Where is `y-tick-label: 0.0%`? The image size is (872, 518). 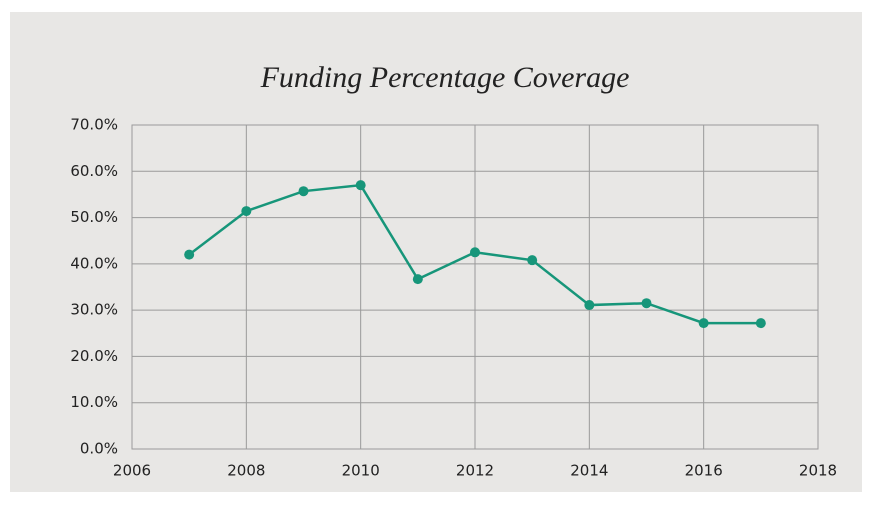 y-tick-label: 0.0% is located at coordinates (99, 449).